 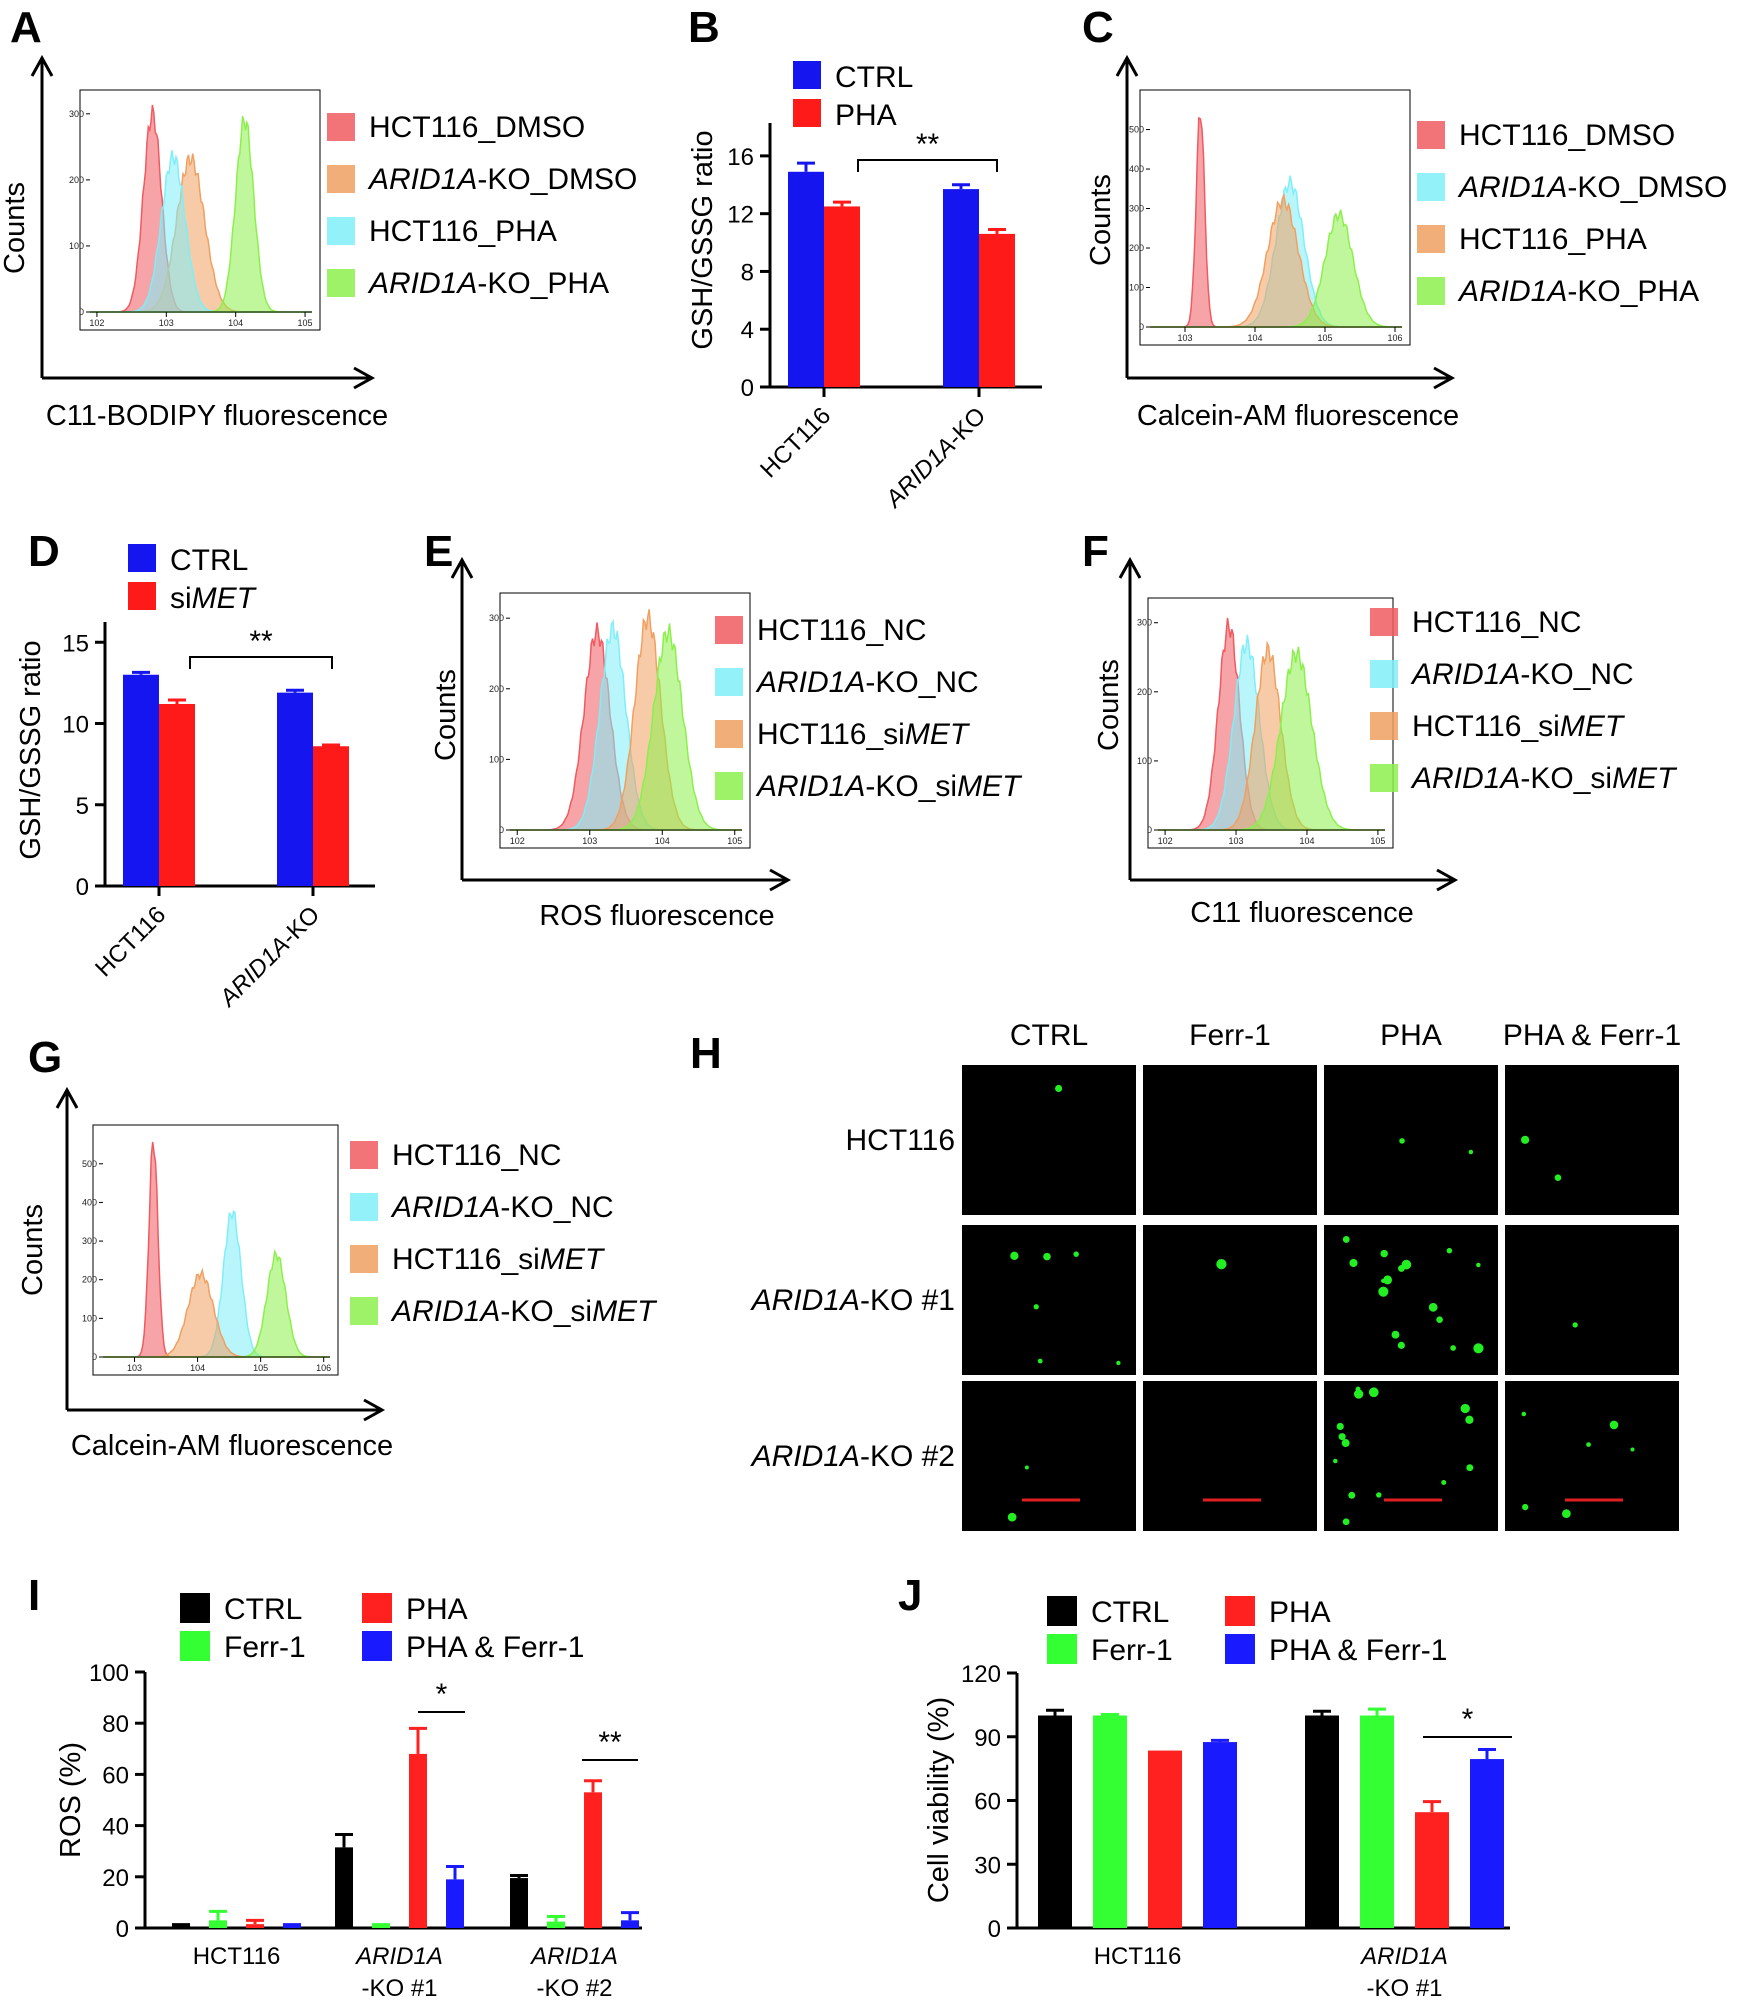 What do you see at coordinates (1230, 1035) in the screenshot?
I see `column-label: Ferr-1` at bounding box center [1230, 1035].